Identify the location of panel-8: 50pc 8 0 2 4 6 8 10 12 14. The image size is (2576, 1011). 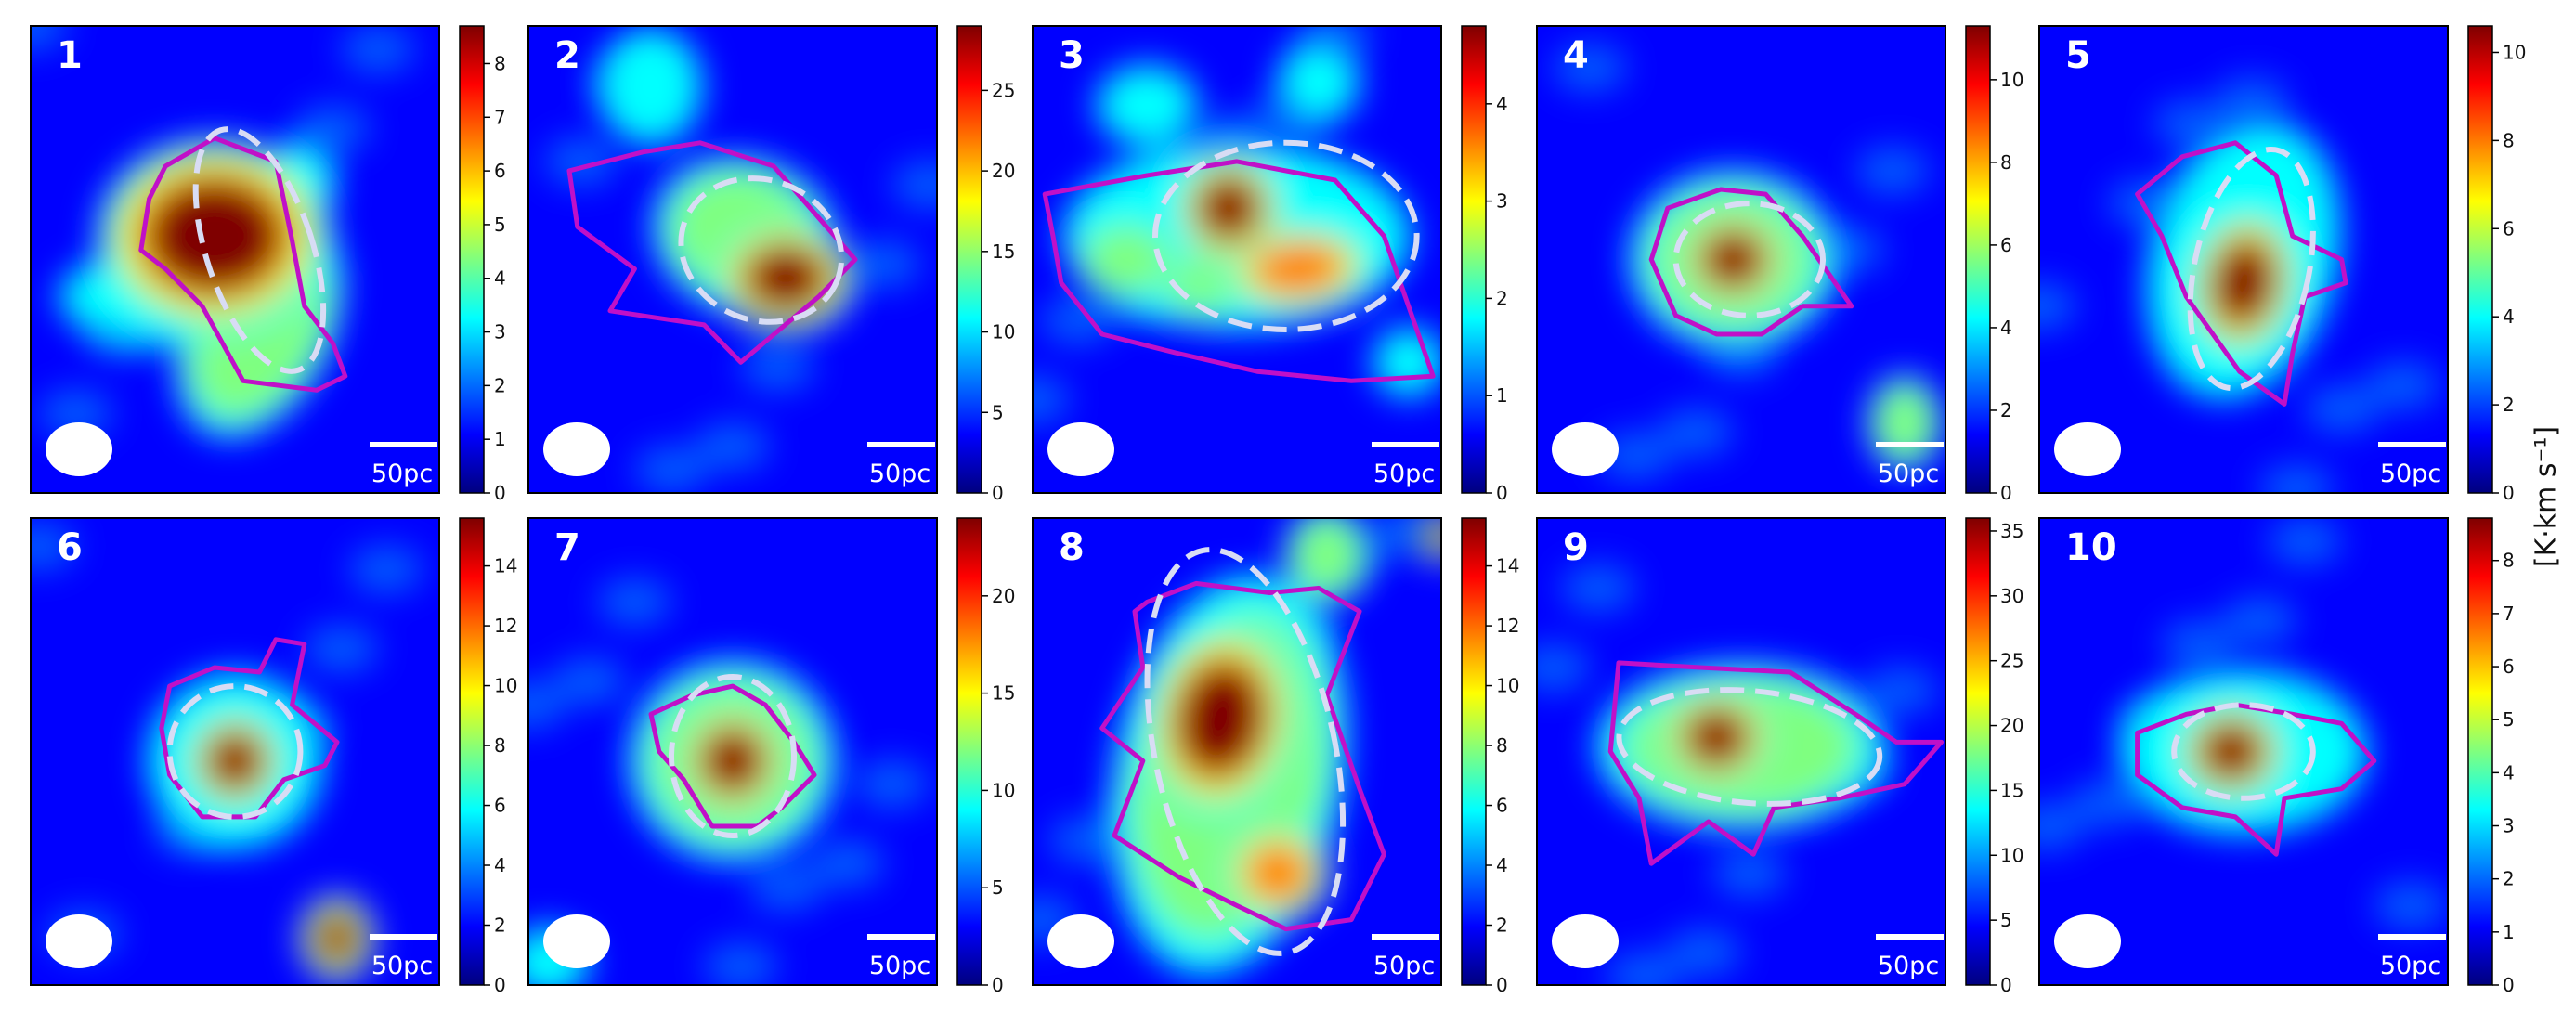
(1276, 757).